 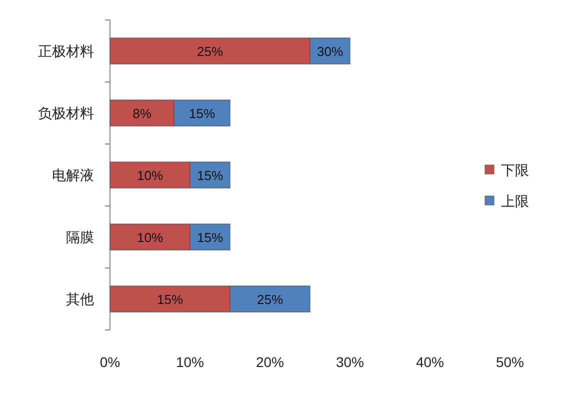 I want to click on x-tick-label: 40%, so click(x=430, y=362).